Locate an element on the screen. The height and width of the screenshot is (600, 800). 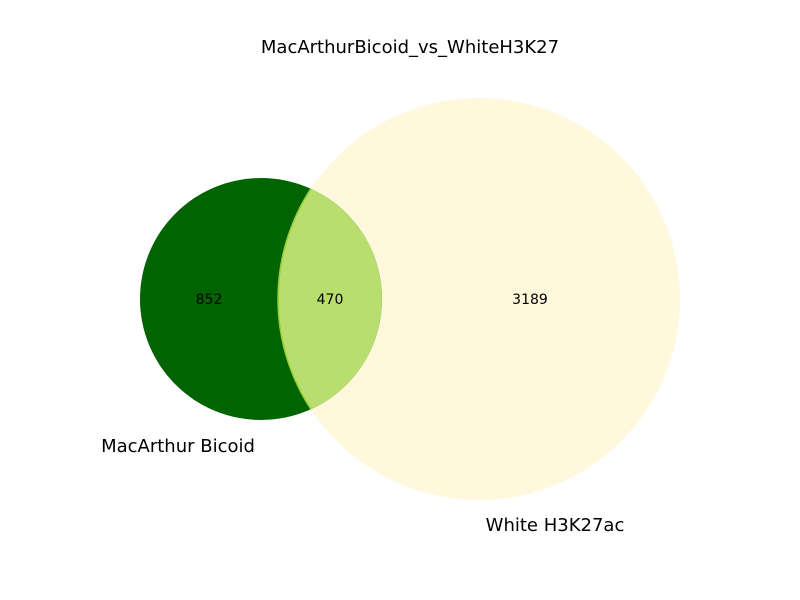
set-a-label: MacArthur Bicoid is located at coordinates (178, 446).